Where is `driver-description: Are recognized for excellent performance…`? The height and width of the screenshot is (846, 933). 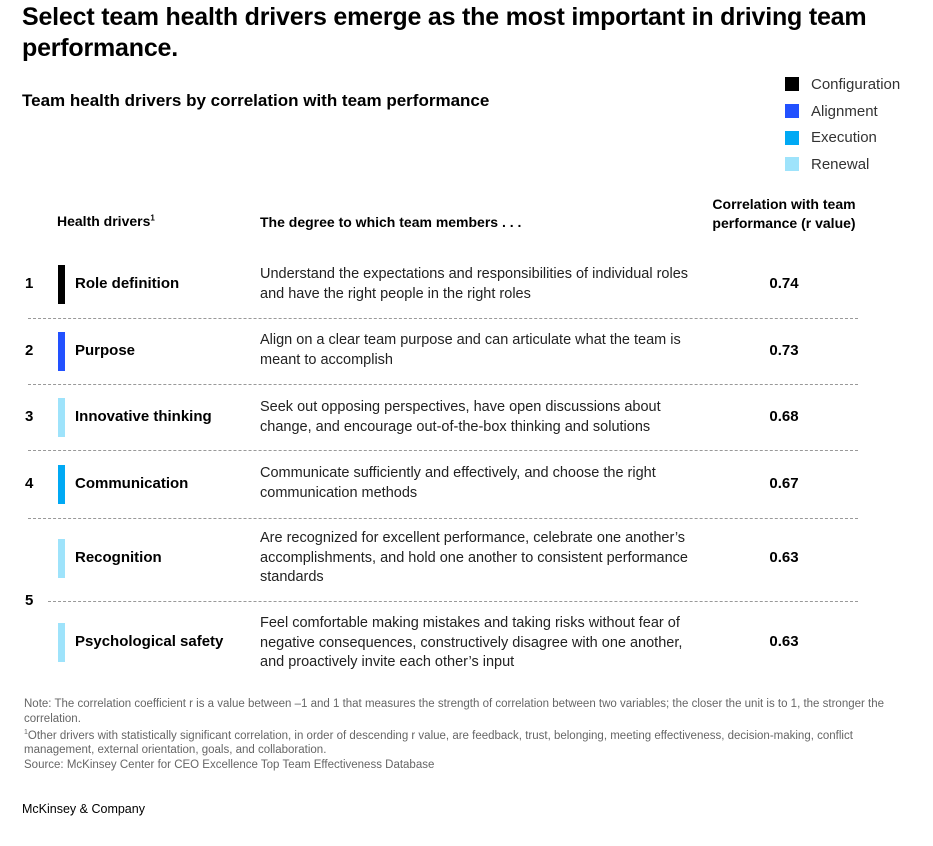 driver-description: Are recognized for excellent performance… is located at coordinates (474, 557).